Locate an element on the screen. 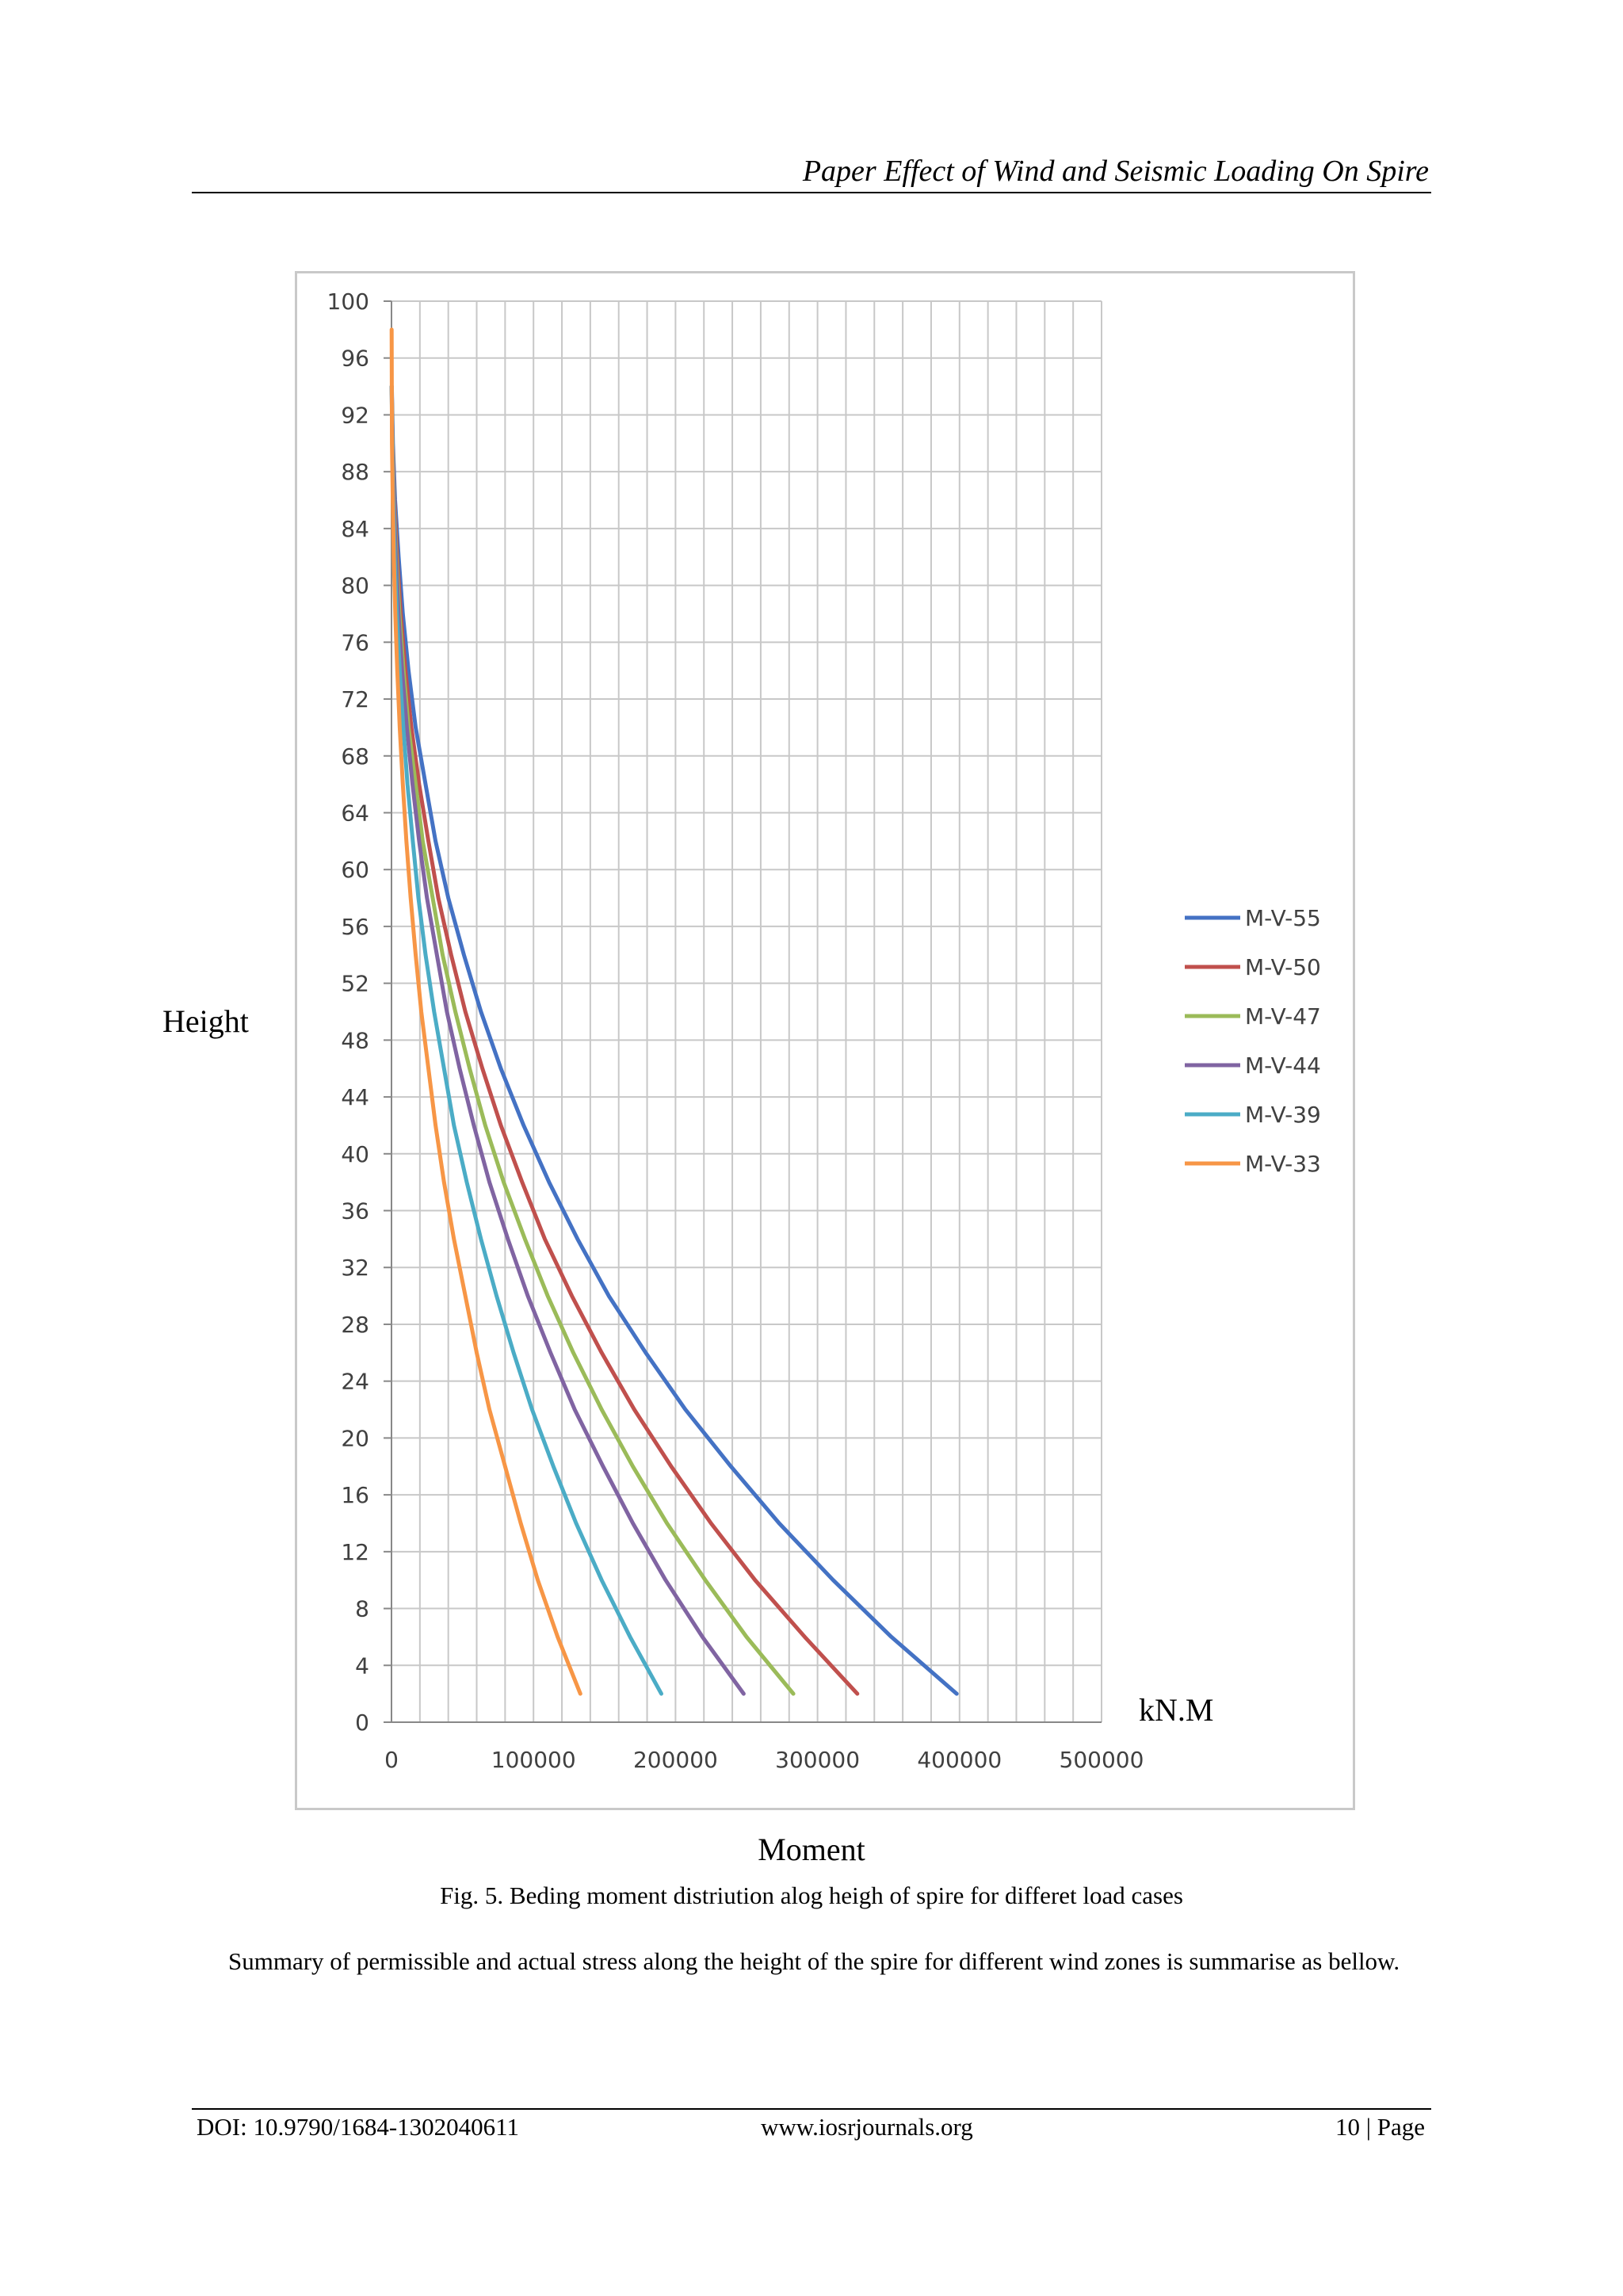 This screenshot has width=1623, height=2296. legend-entry: M-V-55 is located at coordinates (1283, 918).